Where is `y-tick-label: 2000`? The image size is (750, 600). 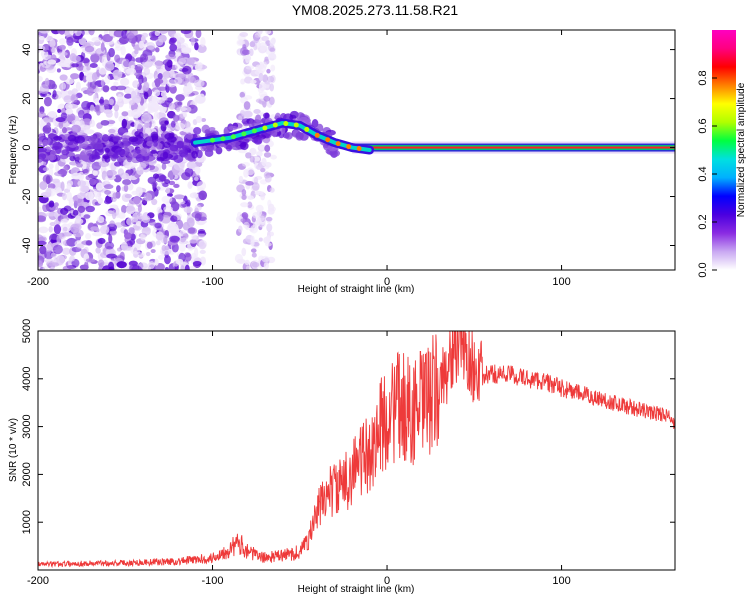 y-tick-label: 2000 is located at coordinates (27, 474).